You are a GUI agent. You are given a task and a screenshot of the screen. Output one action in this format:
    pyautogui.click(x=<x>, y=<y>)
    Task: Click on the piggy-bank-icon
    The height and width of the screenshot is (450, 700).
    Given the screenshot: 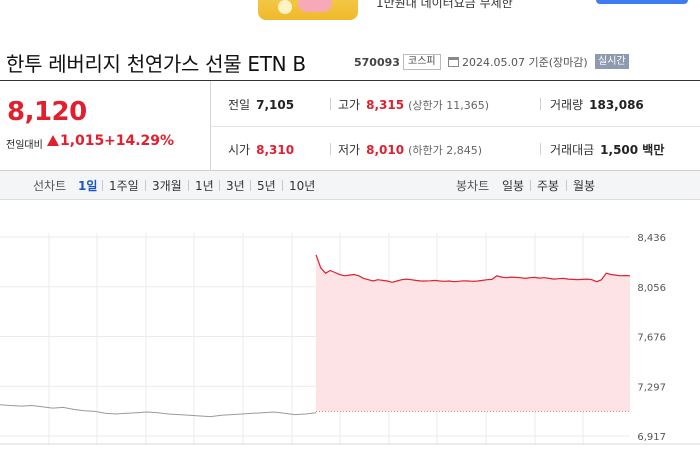 What is the action you would take?
    pyautogui.click(x=315, y=6)
    